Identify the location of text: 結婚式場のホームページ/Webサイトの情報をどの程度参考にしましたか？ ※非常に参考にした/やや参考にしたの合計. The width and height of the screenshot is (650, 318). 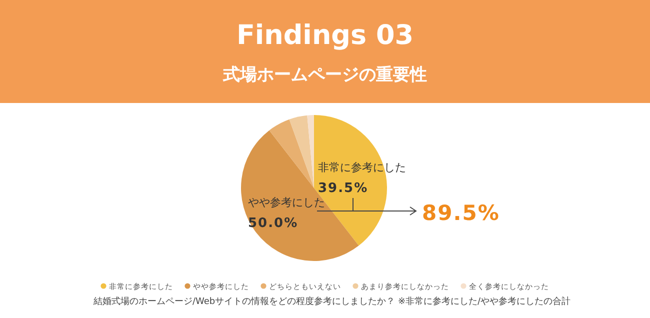
(331, 301).